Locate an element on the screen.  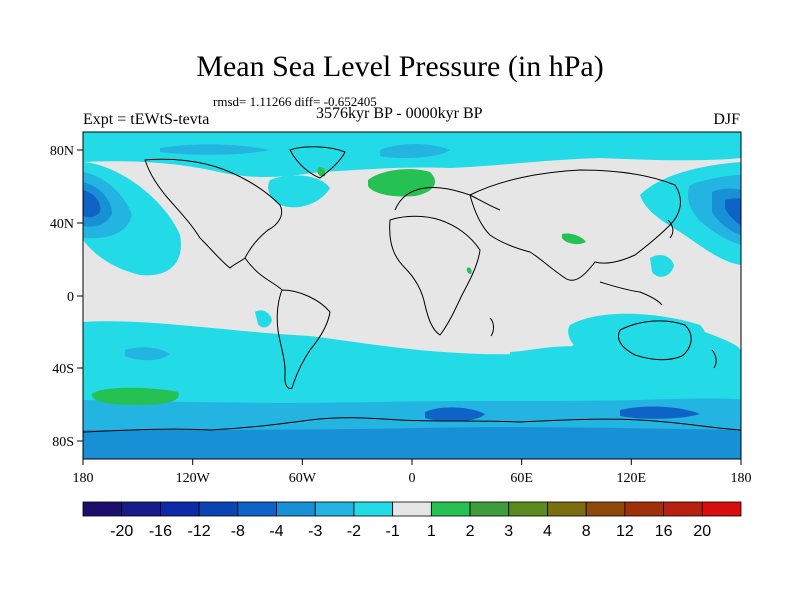
coast-new-zealand is located at coordinates (714, 359).